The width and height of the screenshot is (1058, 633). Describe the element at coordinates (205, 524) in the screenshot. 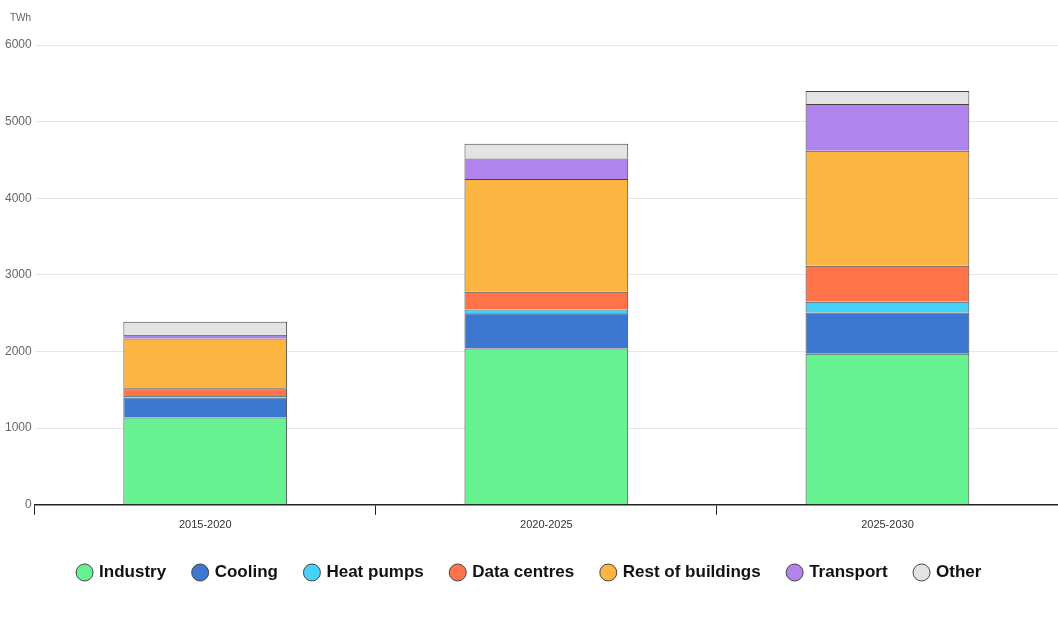

I see `x-tick-label: 2015-2020` at that location.